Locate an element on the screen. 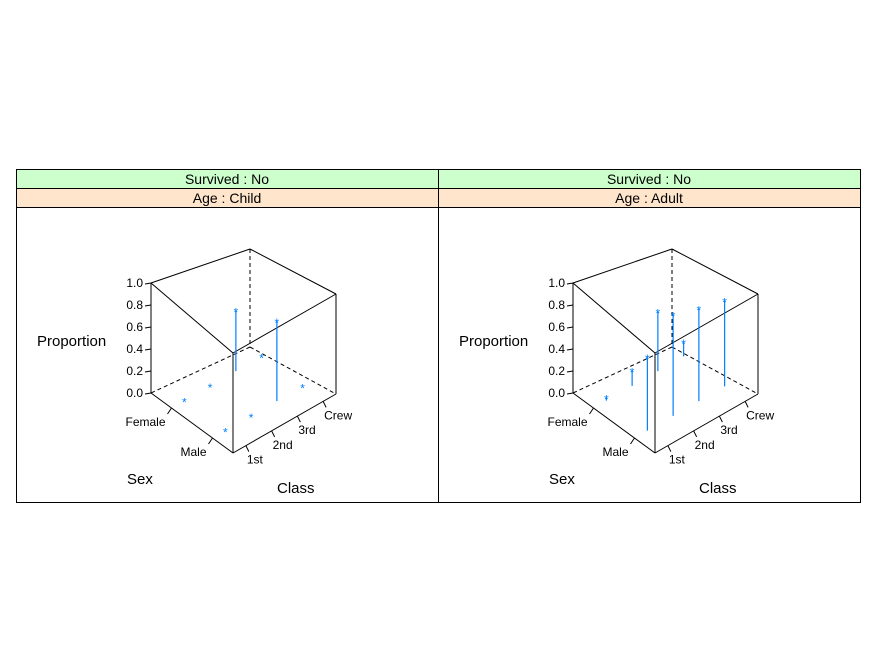  strip-bottom-label: Age : Adult is located at coordinates (649, 198).